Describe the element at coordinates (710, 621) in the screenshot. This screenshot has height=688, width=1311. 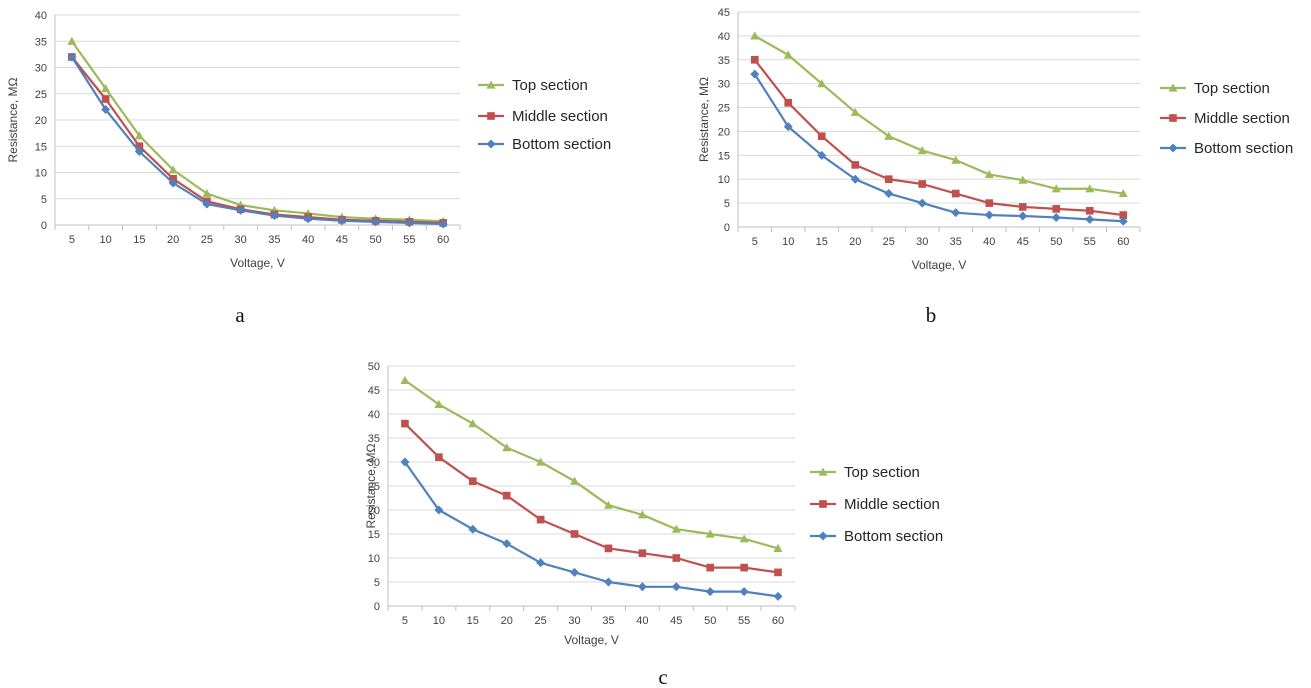
I see `x-tick-label: 50` at that location.